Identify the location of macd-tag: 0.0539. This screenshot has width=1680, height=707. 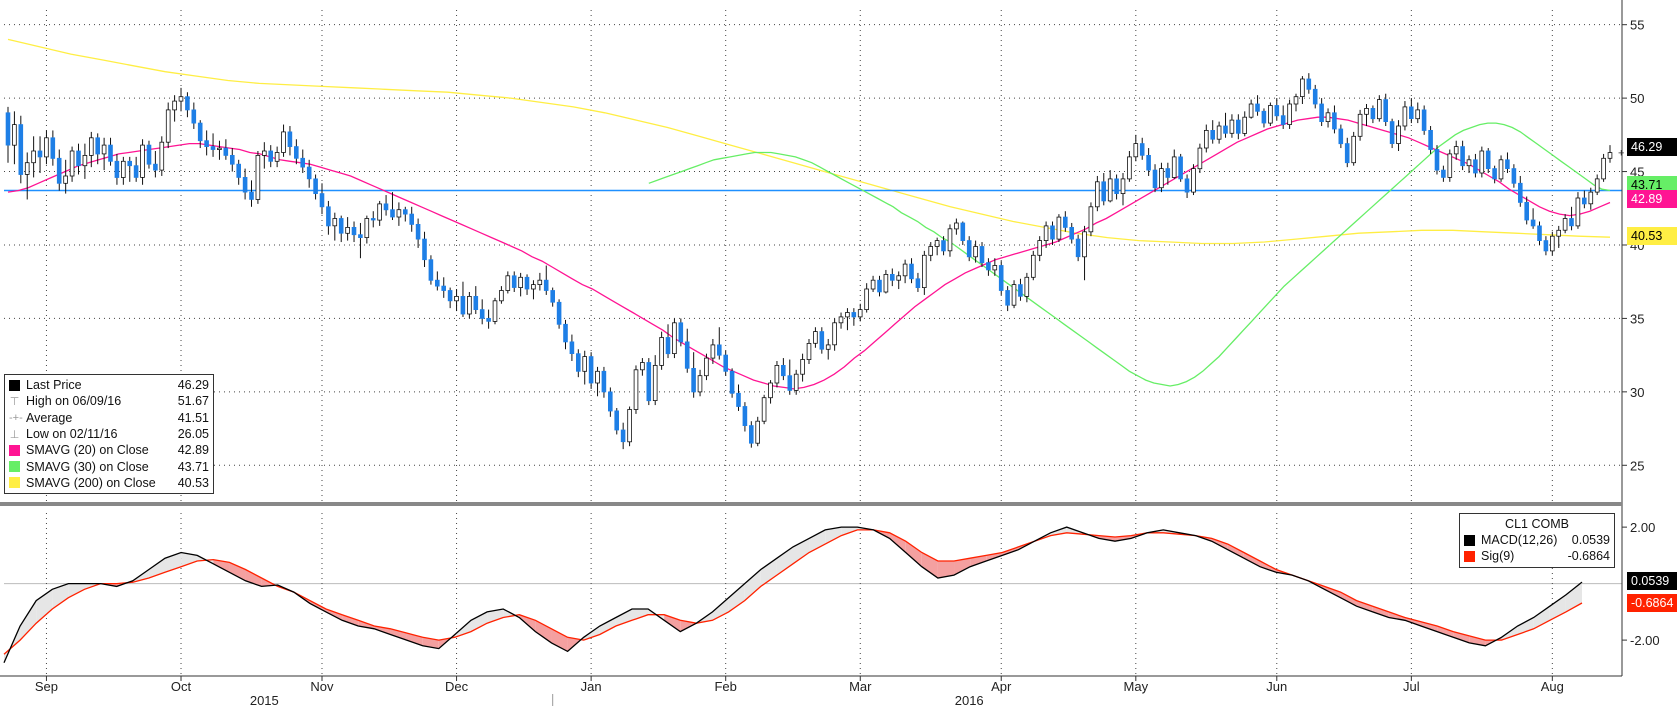
(1652, 581).